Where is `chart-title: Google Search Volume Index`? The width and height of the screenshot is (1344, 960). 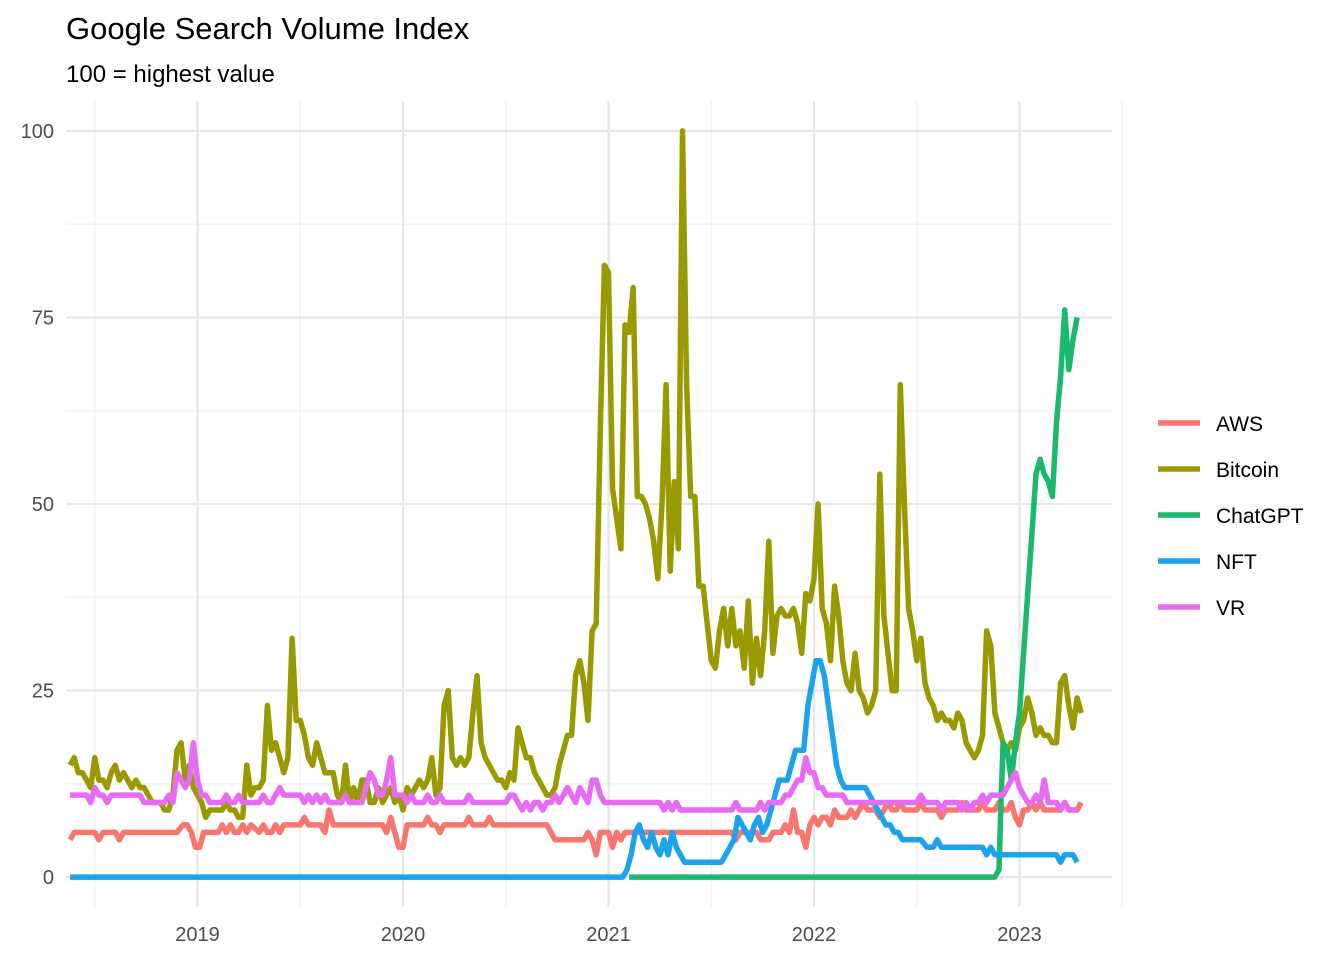
chart-title: Google Search Volume Index is located at coordinates (268, 28).